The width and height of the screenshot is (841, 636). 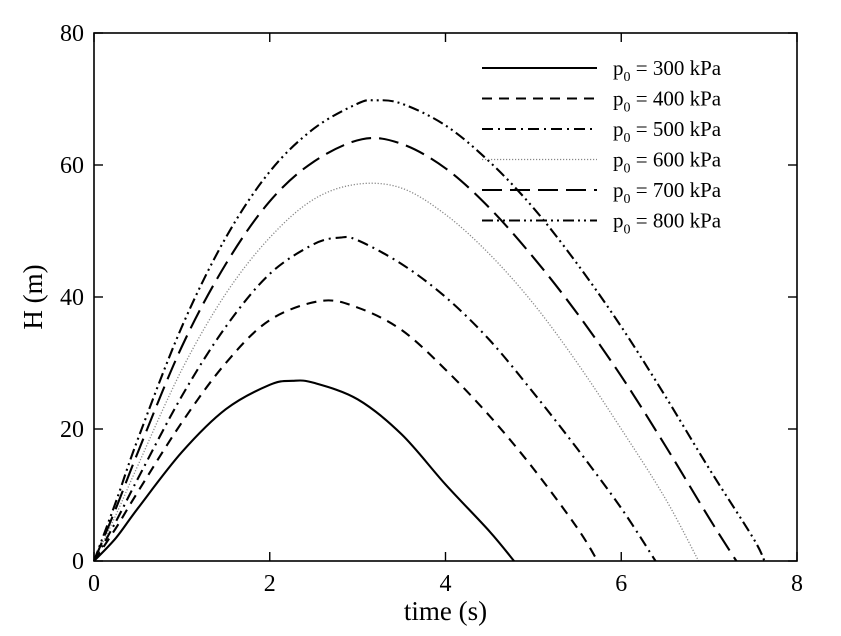 I want to click on legend-label-5: p0 = 700 kPa, so click(x=667, y=192).